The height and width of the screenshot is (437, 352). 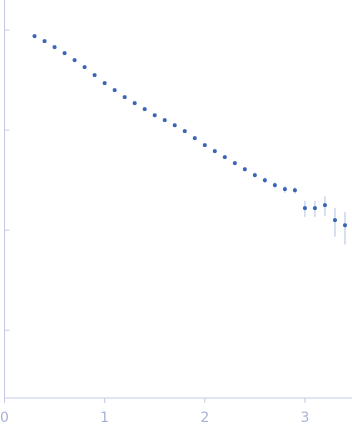 What do you see at coordinates (204, 418) in the screenshot?
I see `x-tick-label: 2` at bounding box center [204, 418].